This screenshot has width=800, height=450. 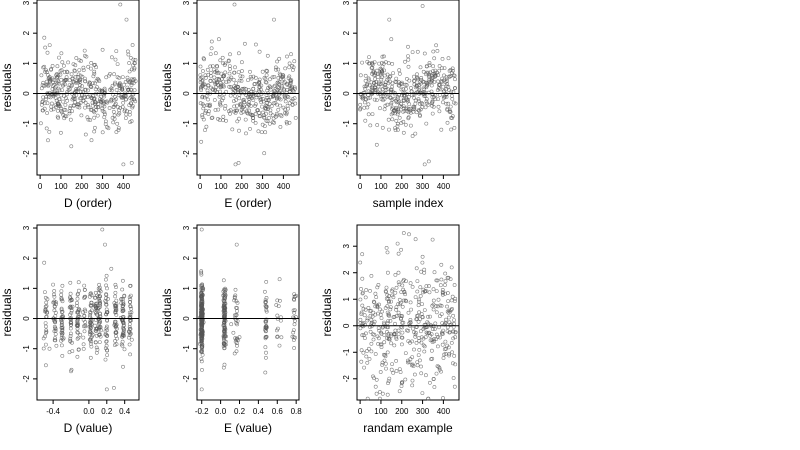 What do you see at coordinates (327, 87) in the screenshot?
I see `y-axis-title: residuals` at bounding box center [327, 87].